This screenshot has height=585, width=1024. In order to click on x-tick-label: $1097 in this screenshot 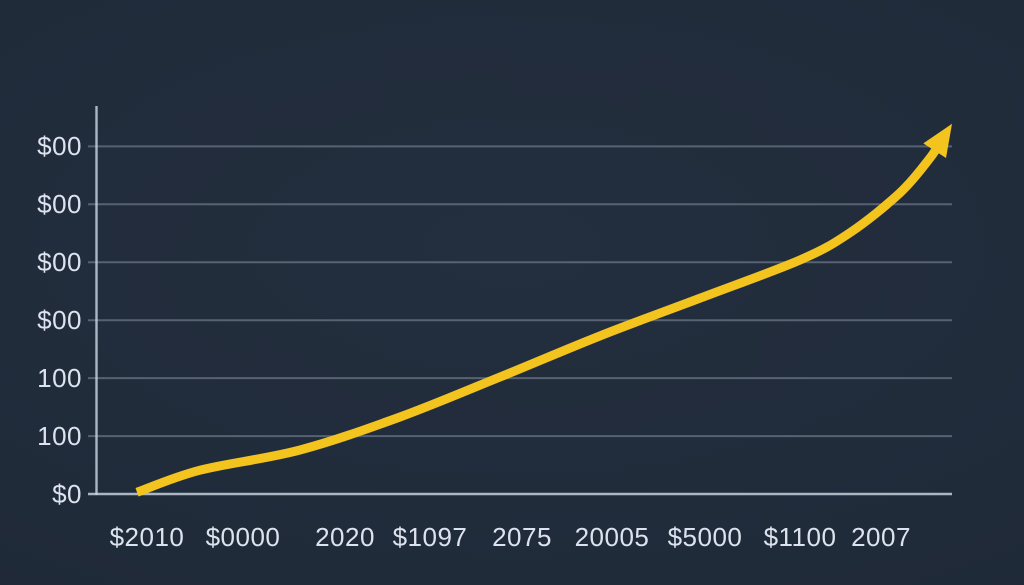, I will do `click(430, 537)`.